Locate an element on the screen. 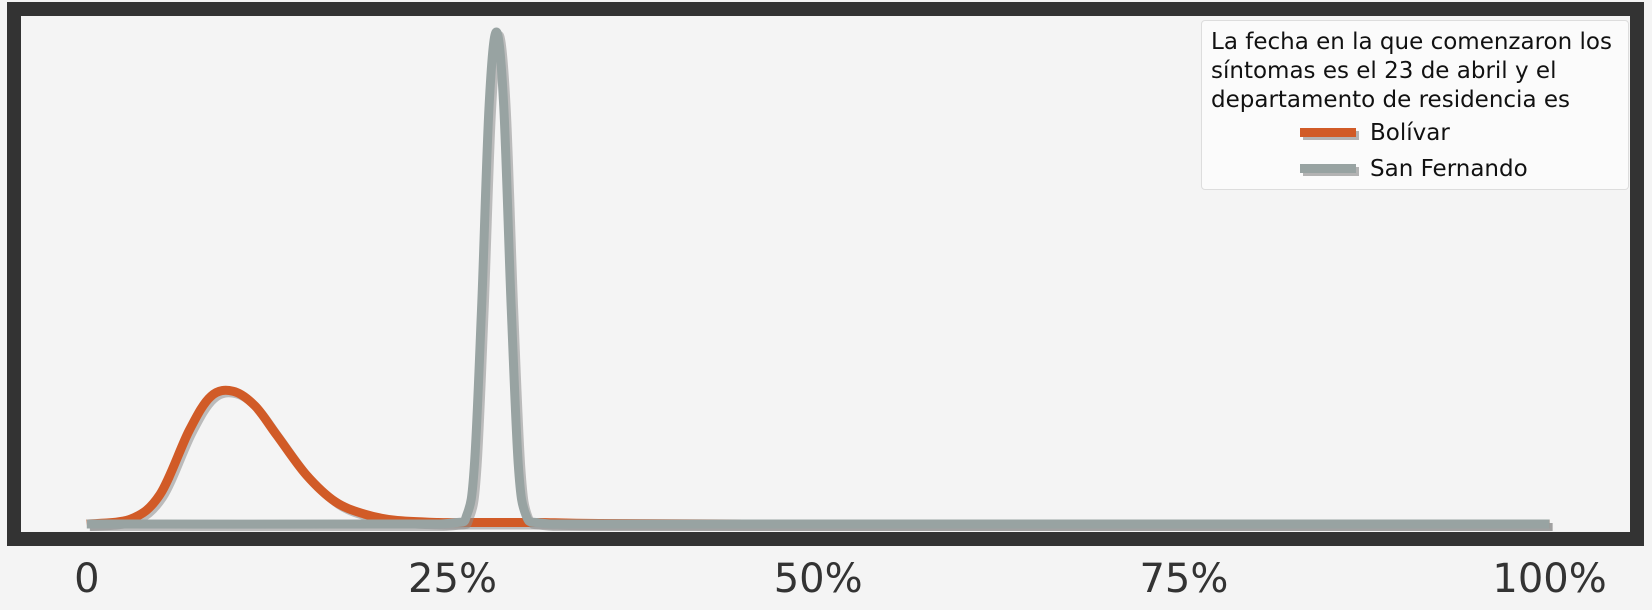  x-tick-label: 25% is located at coordinates (452, 579).